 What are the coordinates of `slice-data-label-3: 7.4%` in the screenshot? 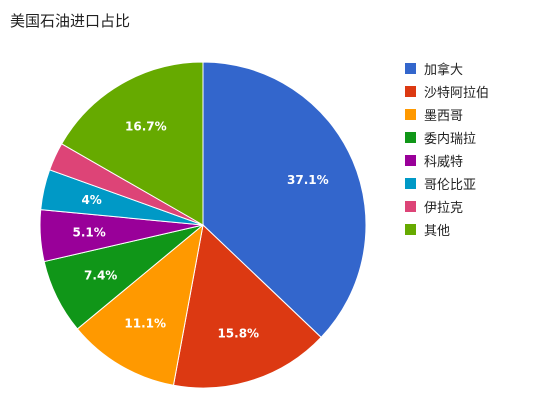 It's located at (100, 276).